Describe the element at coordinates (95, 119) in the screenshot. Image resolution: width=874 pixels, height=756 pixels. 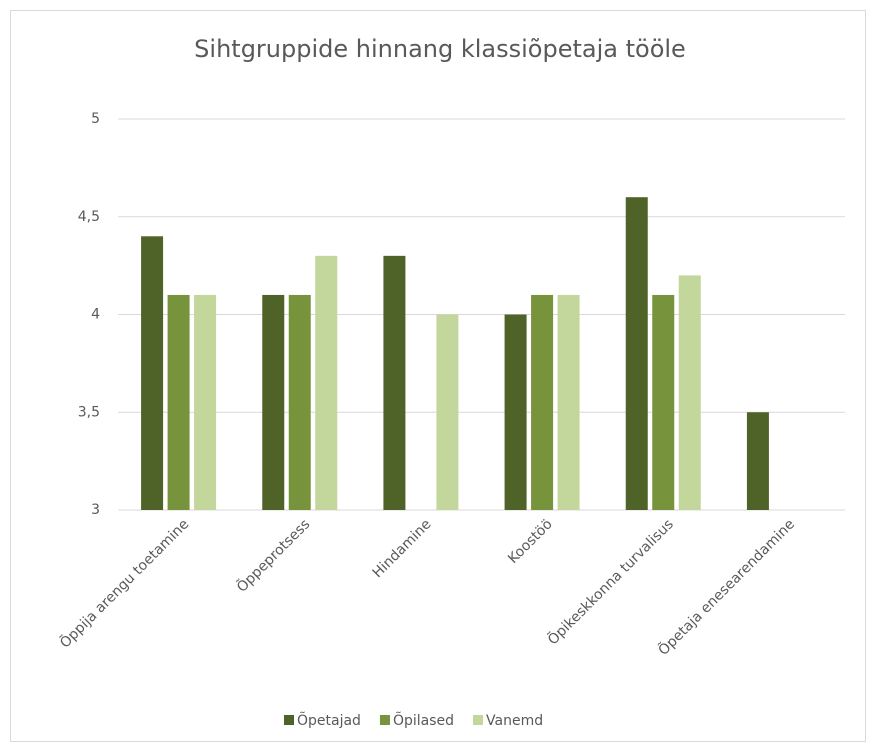
I see `y-tick-label: 5` at that location.